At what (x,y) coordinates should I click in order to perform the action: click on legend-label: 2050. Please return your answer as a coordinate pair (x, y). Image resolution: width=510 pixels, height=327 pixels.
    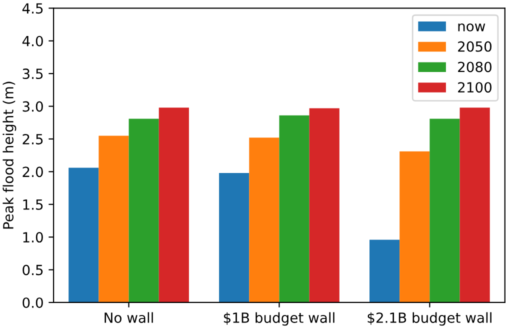
    Looking at the image, I should click on (475, 46).